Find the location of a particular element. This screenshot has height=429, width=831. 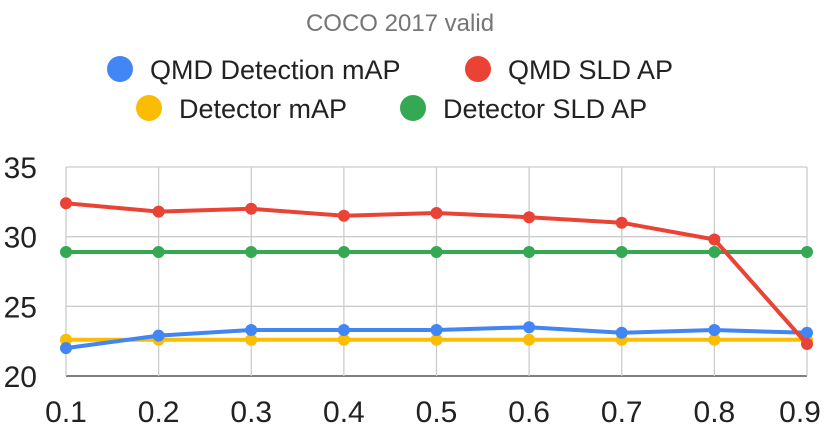

series-qmd-detection-map is located at coordinates (436, 338).